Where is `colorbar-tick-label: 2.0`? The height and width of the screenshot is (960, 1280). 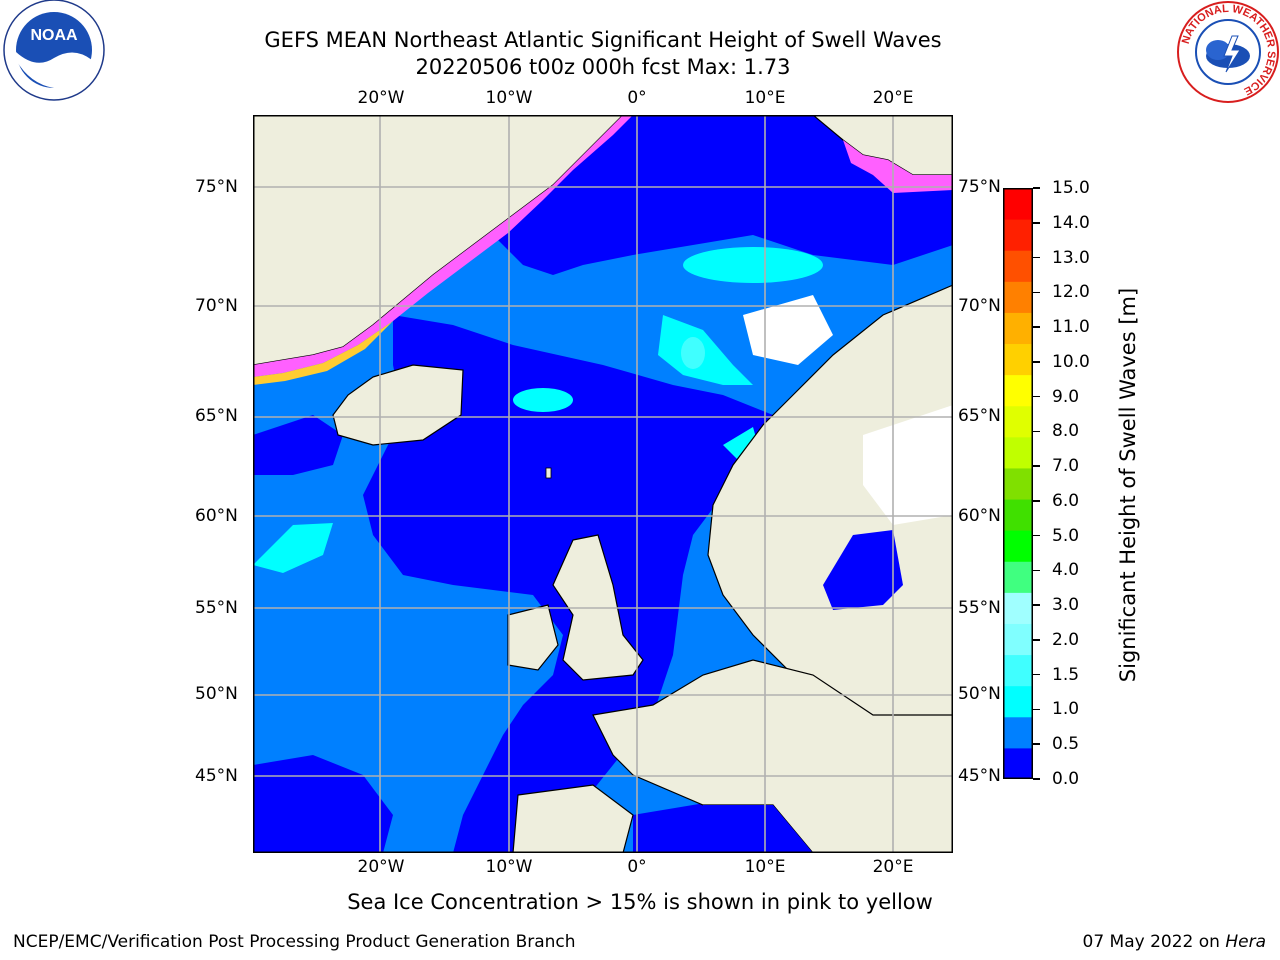
colorbar-tick-label: 2.0 is located at coordinates (1066, 639).